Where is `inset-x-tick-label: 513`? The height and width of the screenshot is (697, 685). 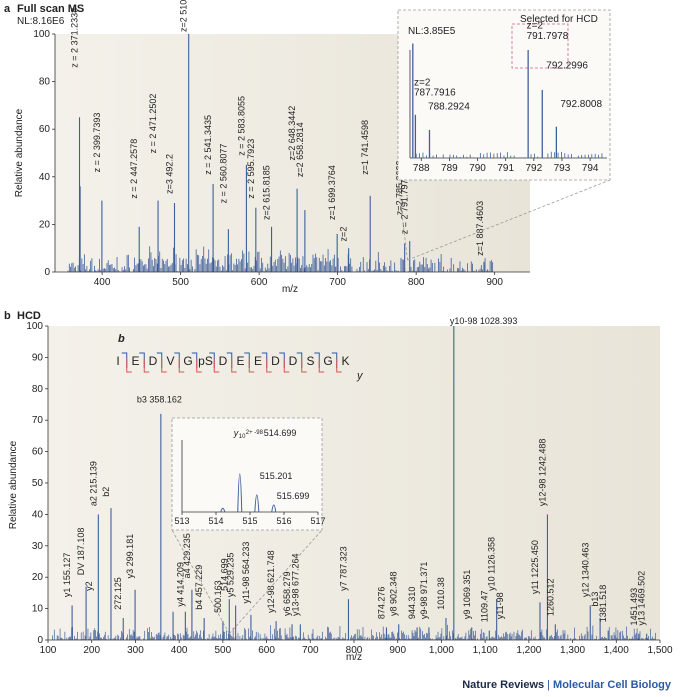 inset-x-tick-label: 513 is located at coordinates (181, 521).